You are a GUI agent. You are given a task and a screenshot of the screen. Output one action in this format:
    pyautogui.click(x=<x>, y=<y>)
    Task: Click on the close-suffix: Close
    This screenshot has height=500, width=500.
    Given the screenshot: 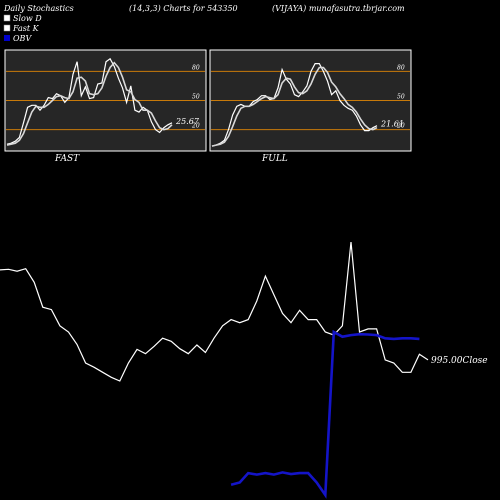 What is the action you would take?
    pyautogui.click(x=475, y=361)
    